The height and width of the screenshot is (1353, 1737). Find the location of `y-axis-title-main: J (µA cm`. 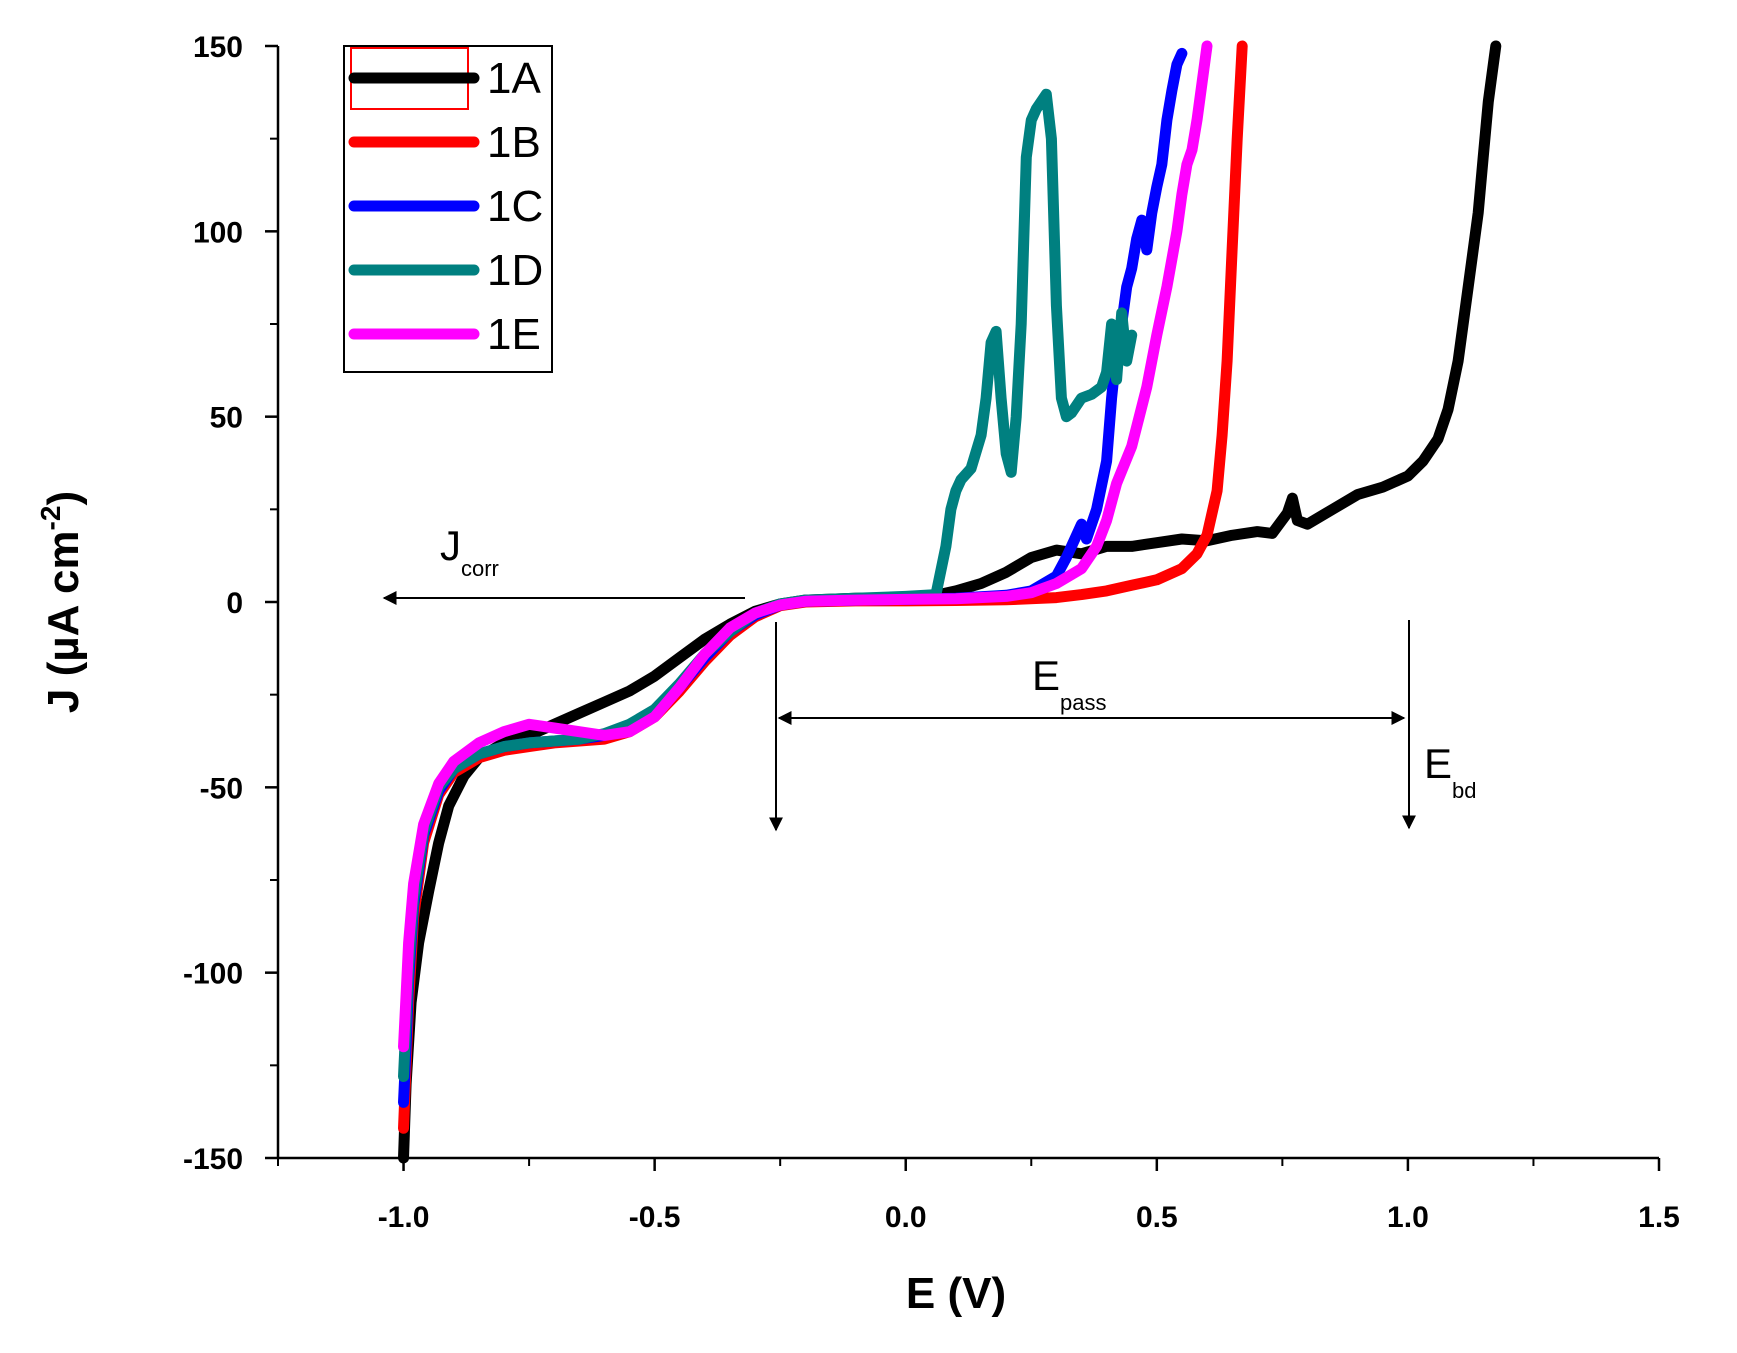

y-axis-title-main: J (µA cm is located at coordinates (63, 621).